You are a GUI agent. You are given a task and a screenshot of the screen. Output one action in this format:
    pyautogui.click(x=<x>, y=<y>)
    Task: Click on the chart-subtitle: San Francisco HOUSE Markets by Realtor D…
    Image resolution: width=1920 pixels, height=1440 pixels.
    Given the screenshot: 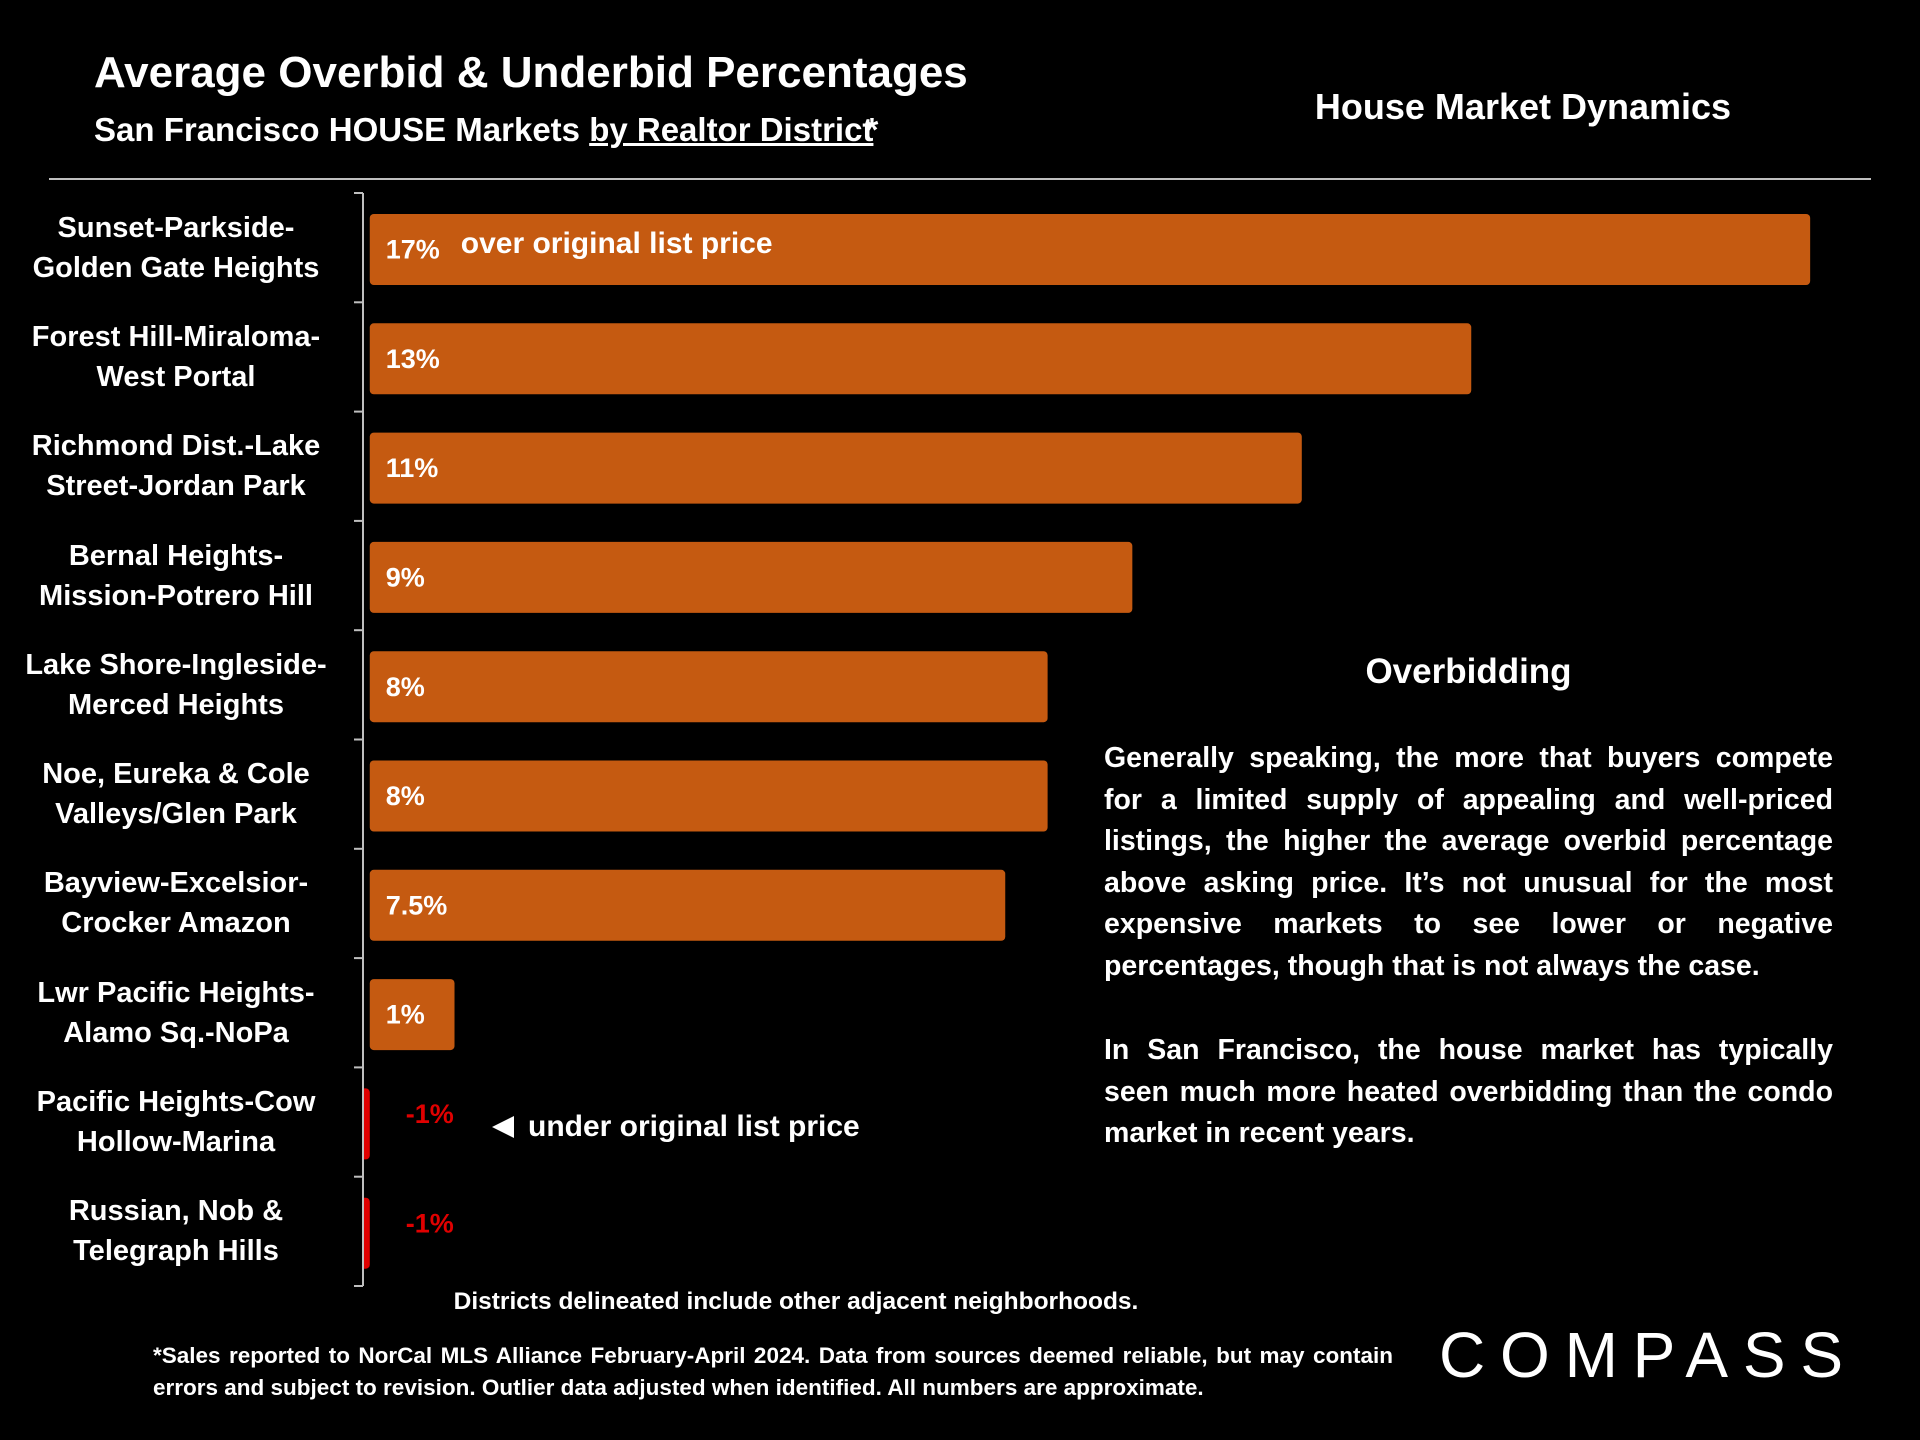 What is the action you would take?
    pyautogui.click(x=486, y=130)
    